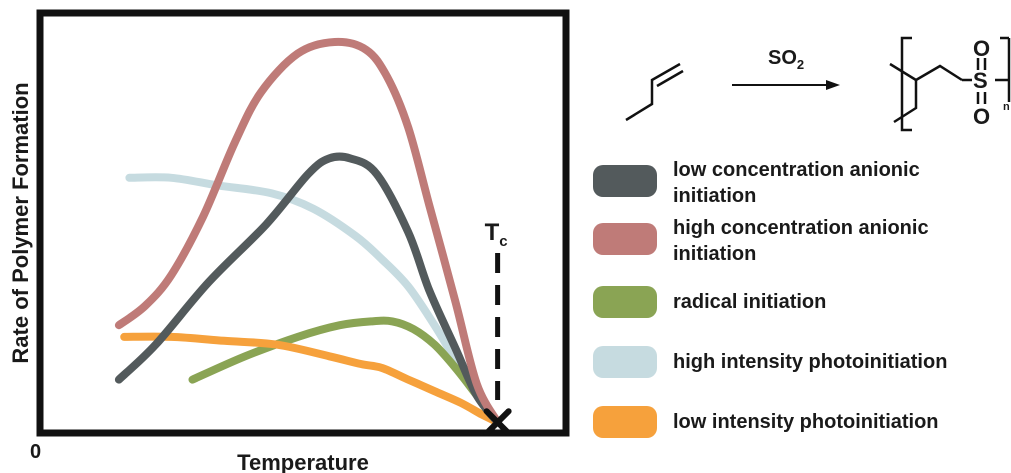 The image size is (1011, 473). Describe the element at coordinates (905, 102) in the screenshot. I see `ethyl-side-chain` at that location.